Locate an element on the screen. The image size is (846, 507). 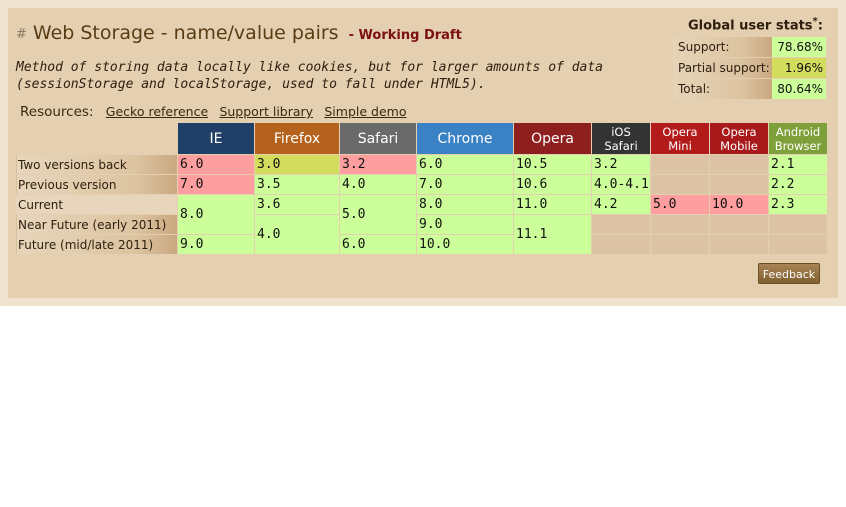
row-label-near-future: Near Future (early 2011) is located at coordinates (96, 224).